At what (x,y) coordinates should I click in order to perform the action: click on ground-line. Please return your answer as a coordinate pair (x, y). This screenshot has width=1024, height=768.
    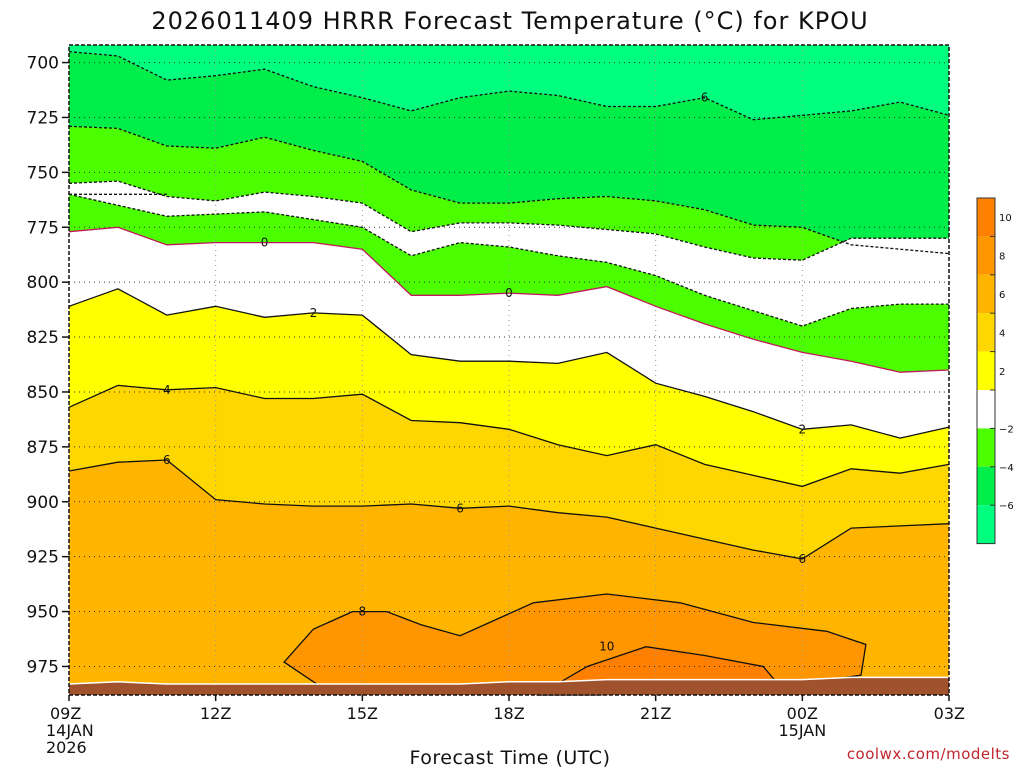
    Looking at the image, I should click on (508, 680).